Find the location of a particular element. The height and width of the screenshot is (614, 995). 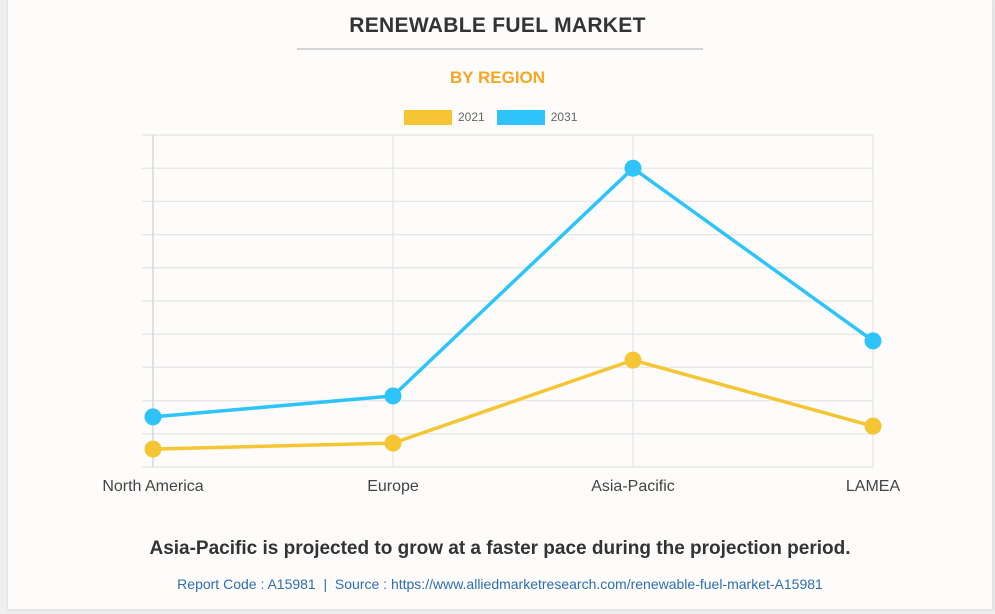

chart-title: RENEWABLE FUEL MARKET is located at coordinates (497, 25).